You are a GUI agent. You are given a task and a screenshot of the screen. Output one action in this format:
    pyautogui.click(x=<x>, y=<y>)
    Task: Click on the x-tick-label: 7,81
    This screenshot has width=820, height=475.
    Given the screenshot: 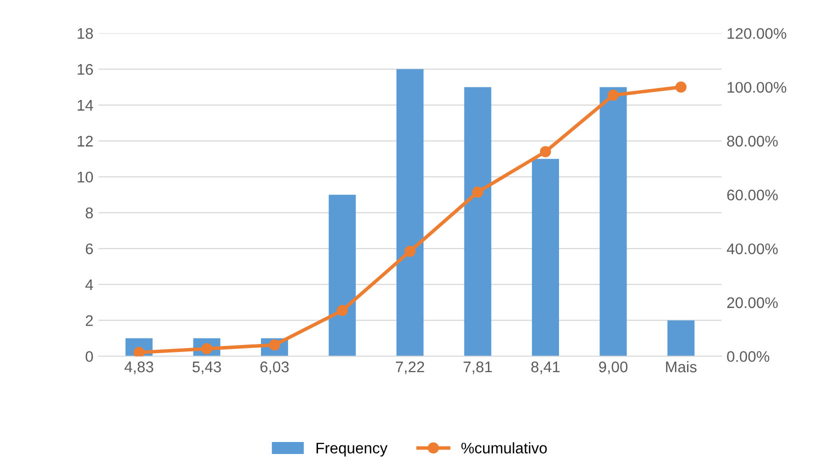 What is the action you would take?
    pyautogui.click(x=478, y=368)
    